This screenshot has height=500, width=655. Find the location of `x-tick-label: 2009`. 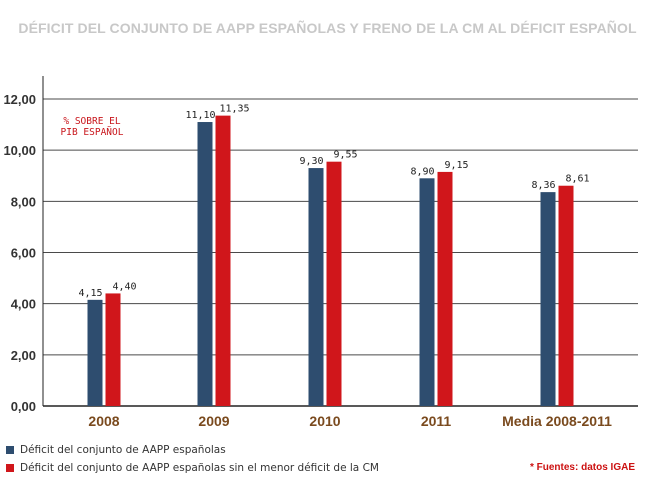

x-tick-label: 2009 is located at coordinates (213, 421).